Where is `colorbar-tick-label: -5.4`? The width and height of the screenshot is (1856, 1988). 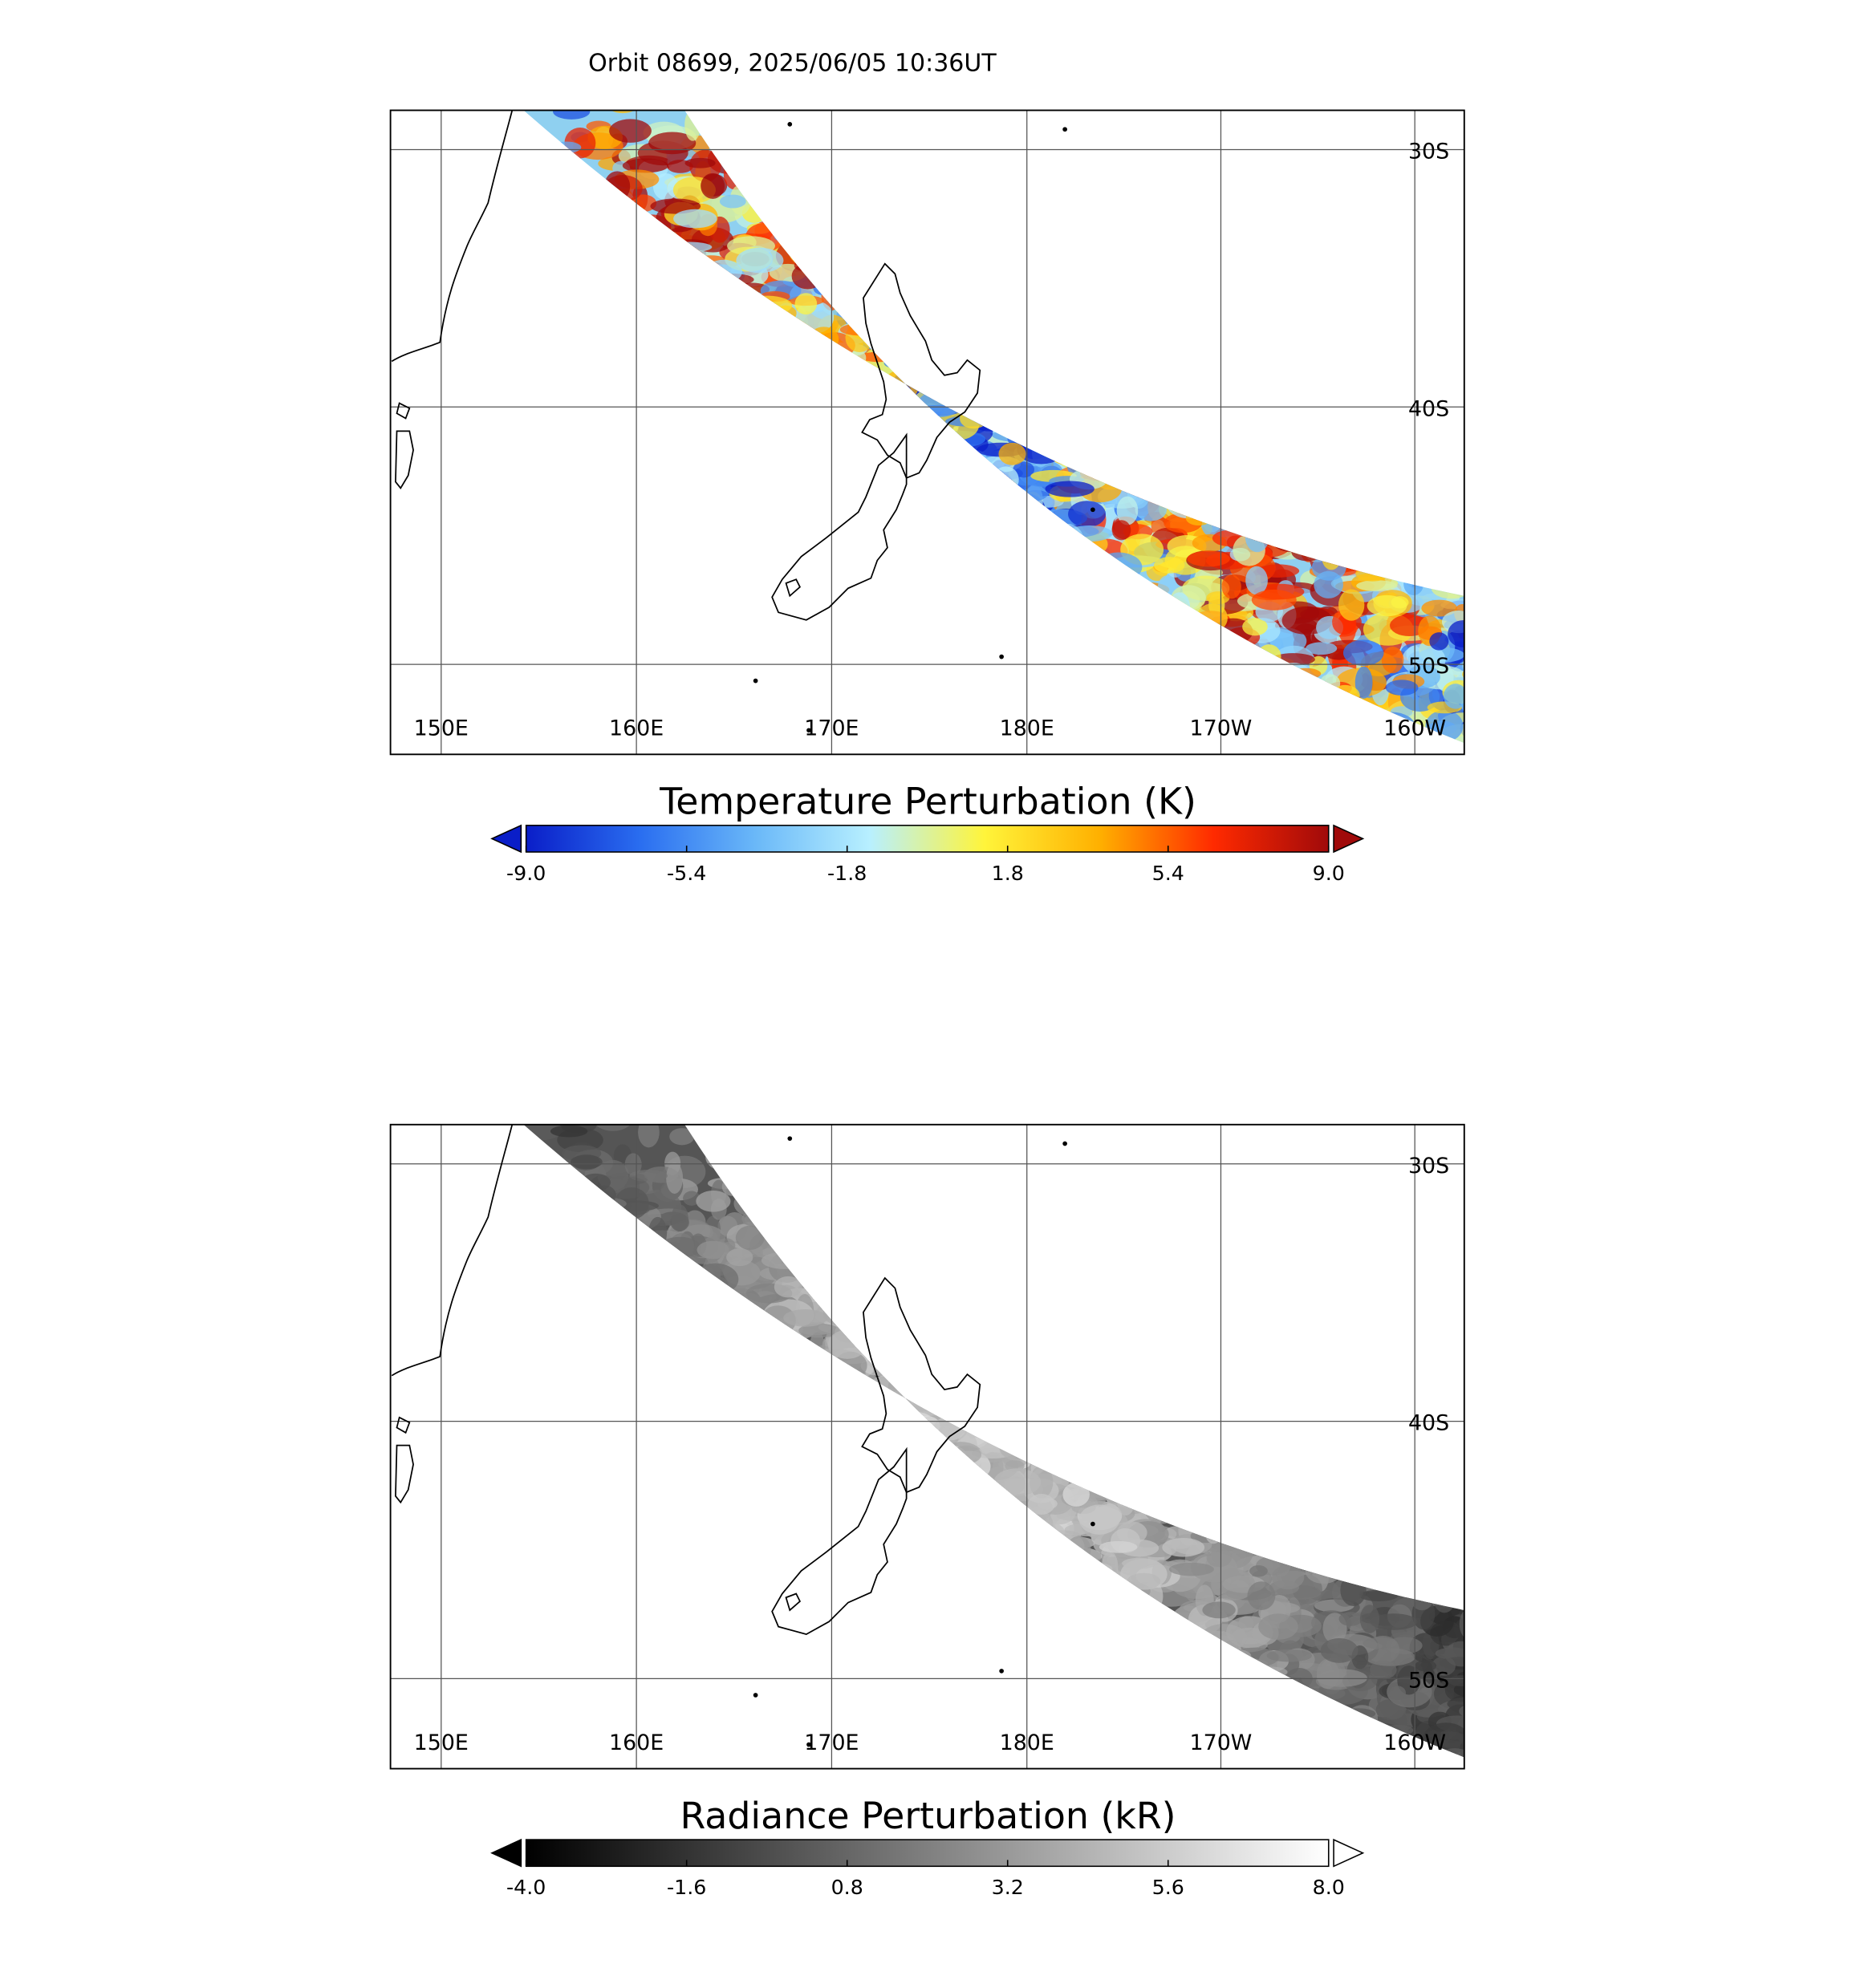
colorbar-tick-label: -5.4 is located at coordinates (686, 873).